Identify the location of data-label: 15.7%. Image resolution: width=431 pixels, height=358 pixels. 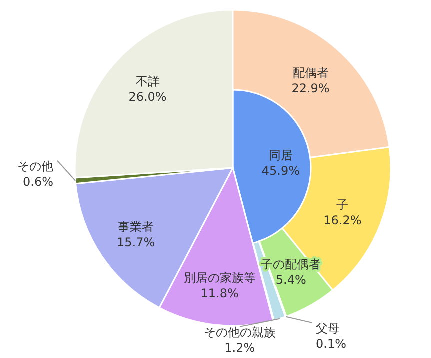
(136, 243).